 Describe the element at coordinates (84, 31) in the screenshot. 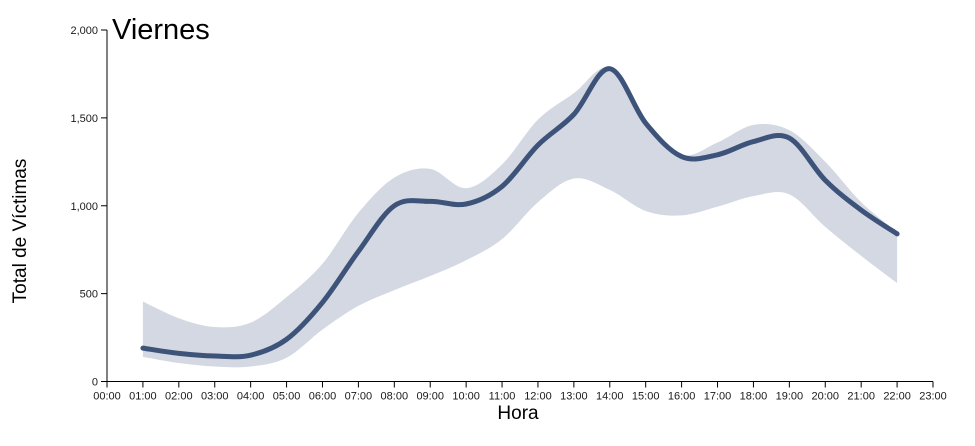

I see `y-tick-label: 2,000` at that location.